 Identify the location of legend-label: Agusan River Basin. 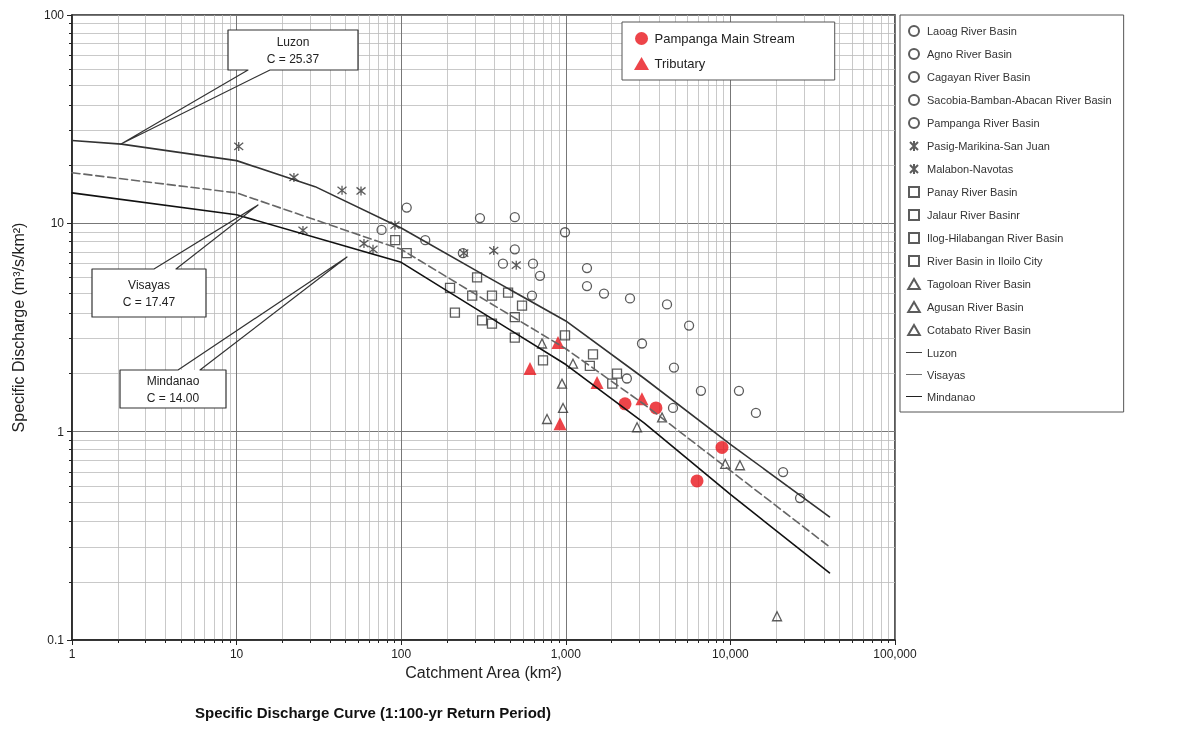
(975, 307).